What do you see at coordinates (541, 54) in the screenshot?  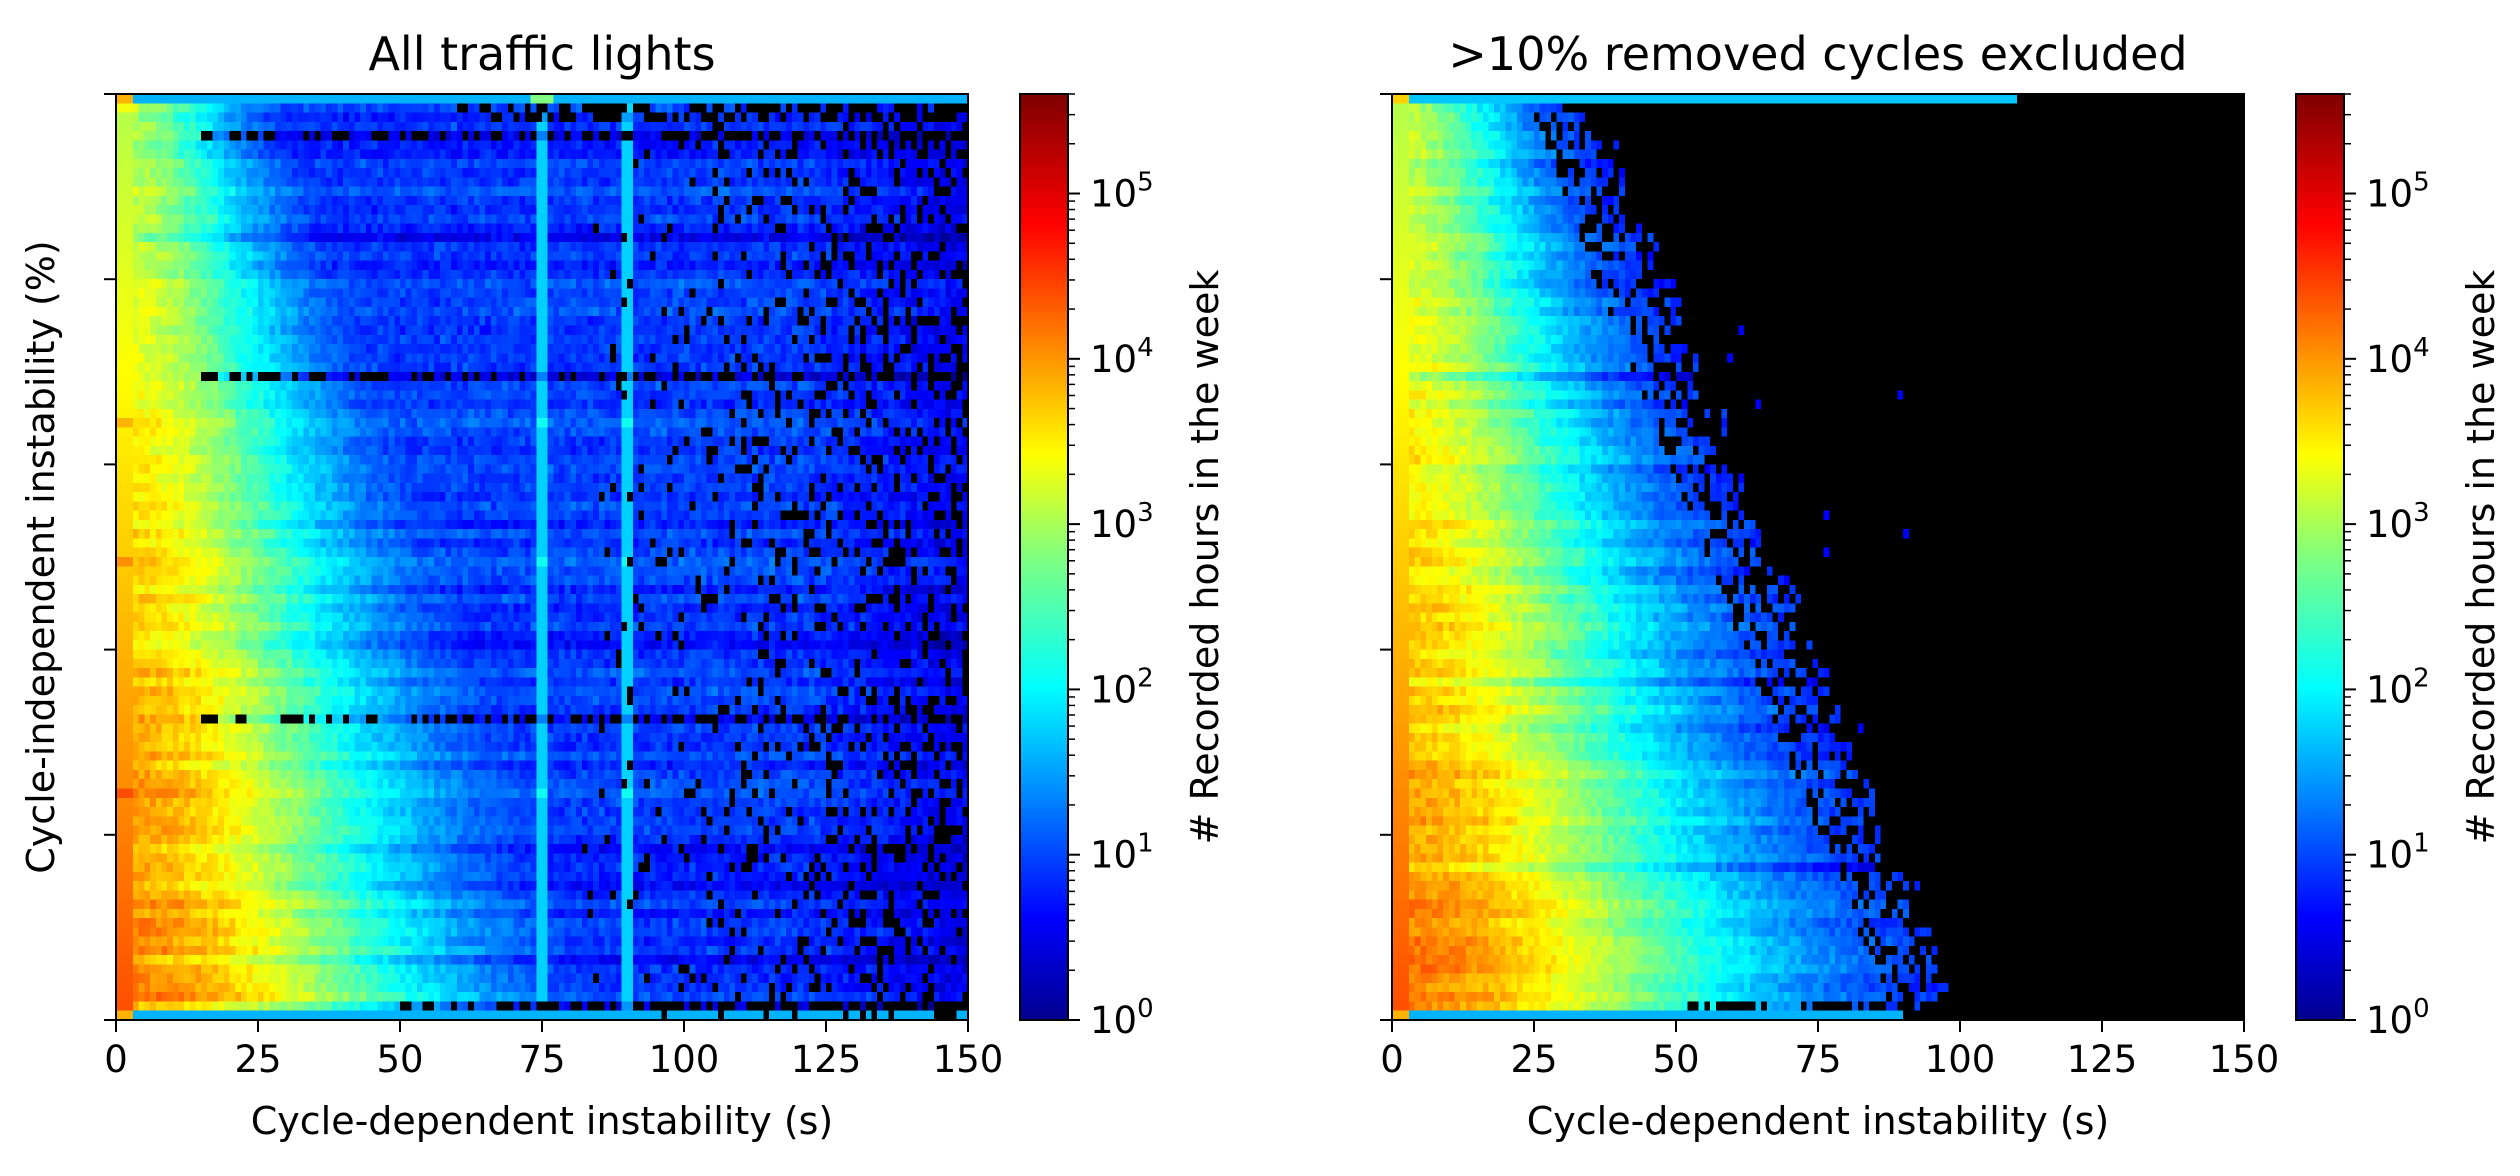 I see `chart-title: All traffic lights` at bounding box center [541, 54].